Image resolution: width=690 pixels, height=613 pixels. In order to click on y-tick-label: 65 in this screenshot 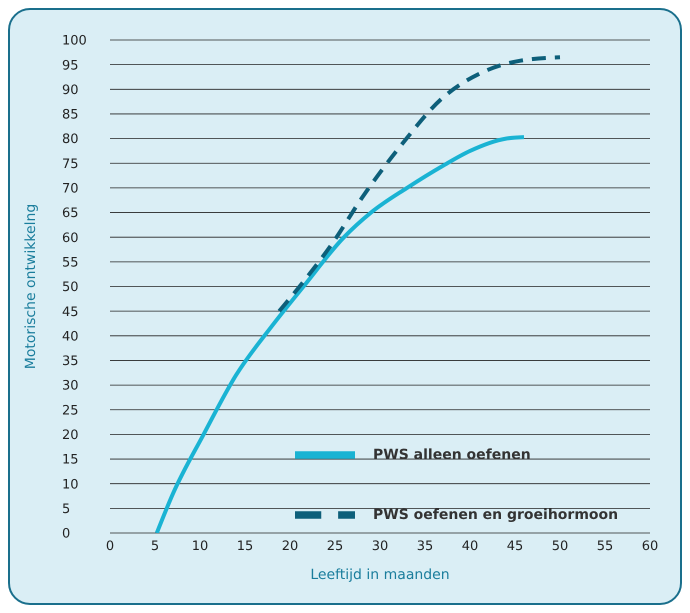, I will do `click(70, 214)`.